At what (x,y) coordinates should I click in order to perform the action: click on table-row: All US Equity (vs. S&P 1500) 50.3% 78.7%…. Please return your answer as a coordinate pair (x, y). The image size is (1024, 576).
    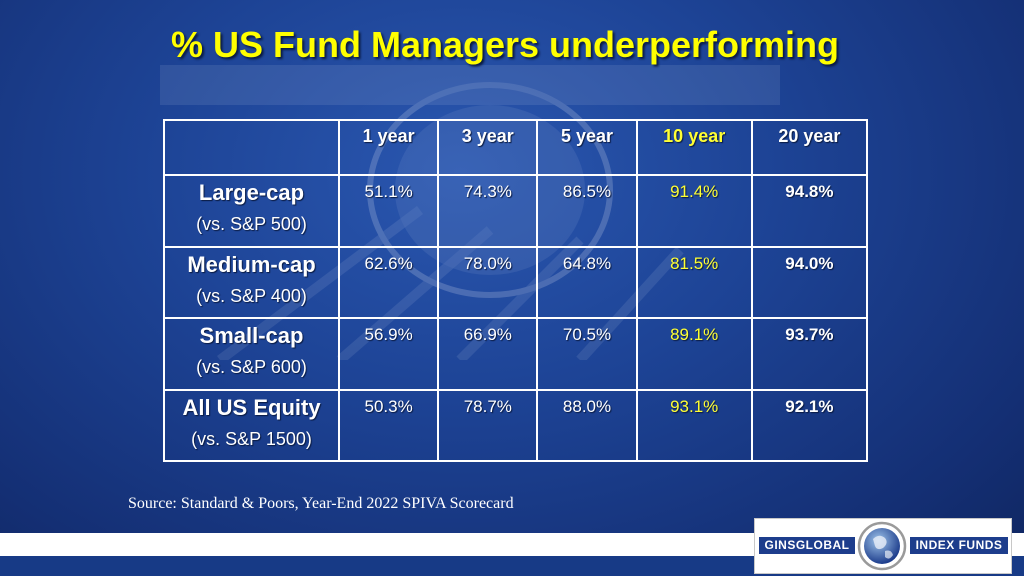
    Looking at the image, I should click on (516, 425).